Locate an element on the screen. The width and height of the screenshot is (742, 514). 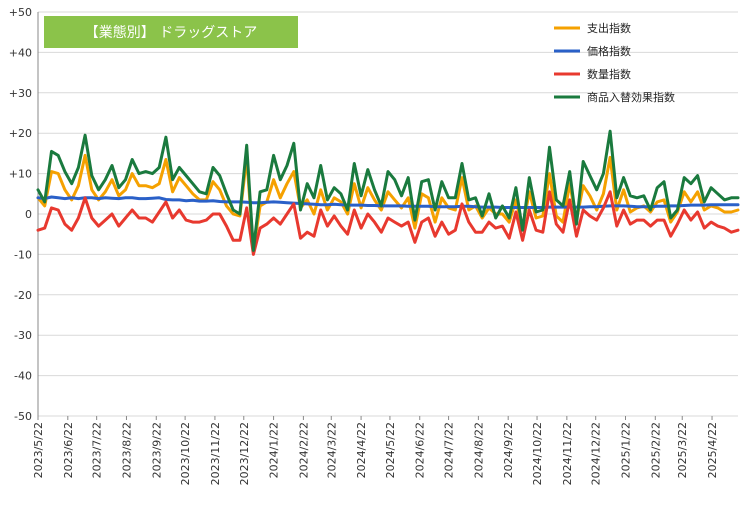
y-tick-label: -10 is located at coordinates (23, 254).